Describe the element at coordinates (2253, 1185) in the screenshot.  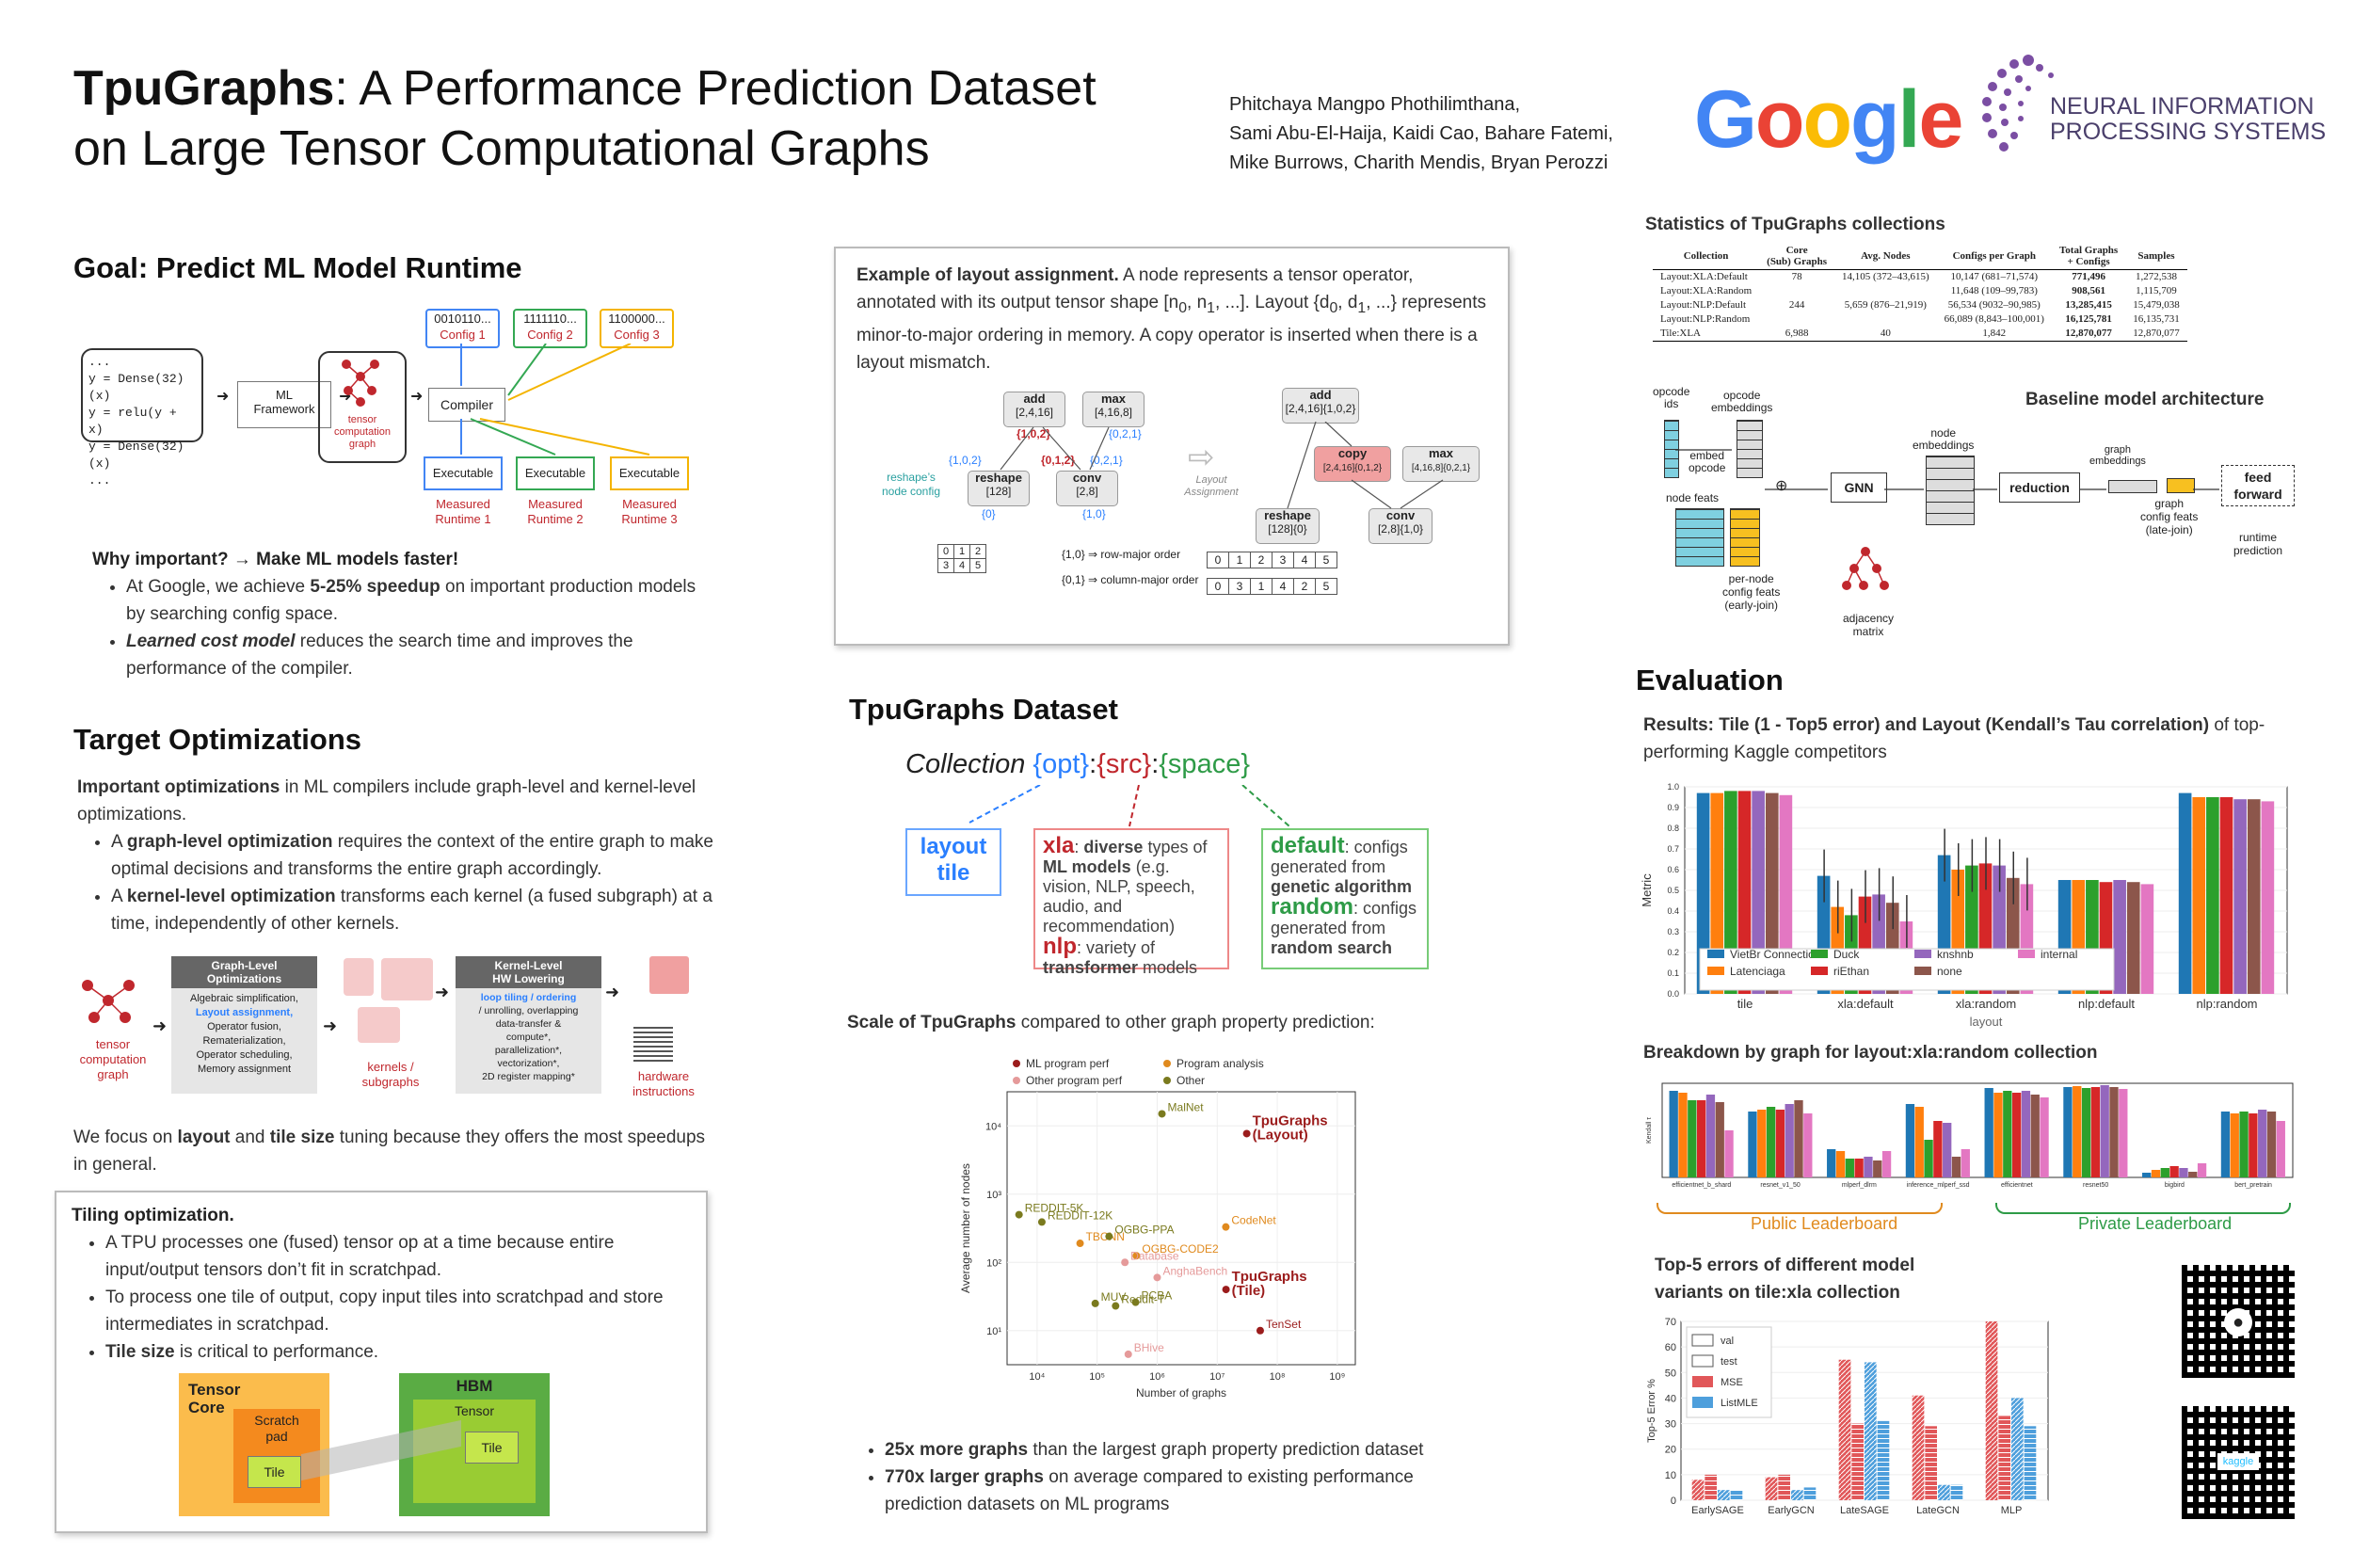
I see `x-tick-label: bert_pretrain` at that location.